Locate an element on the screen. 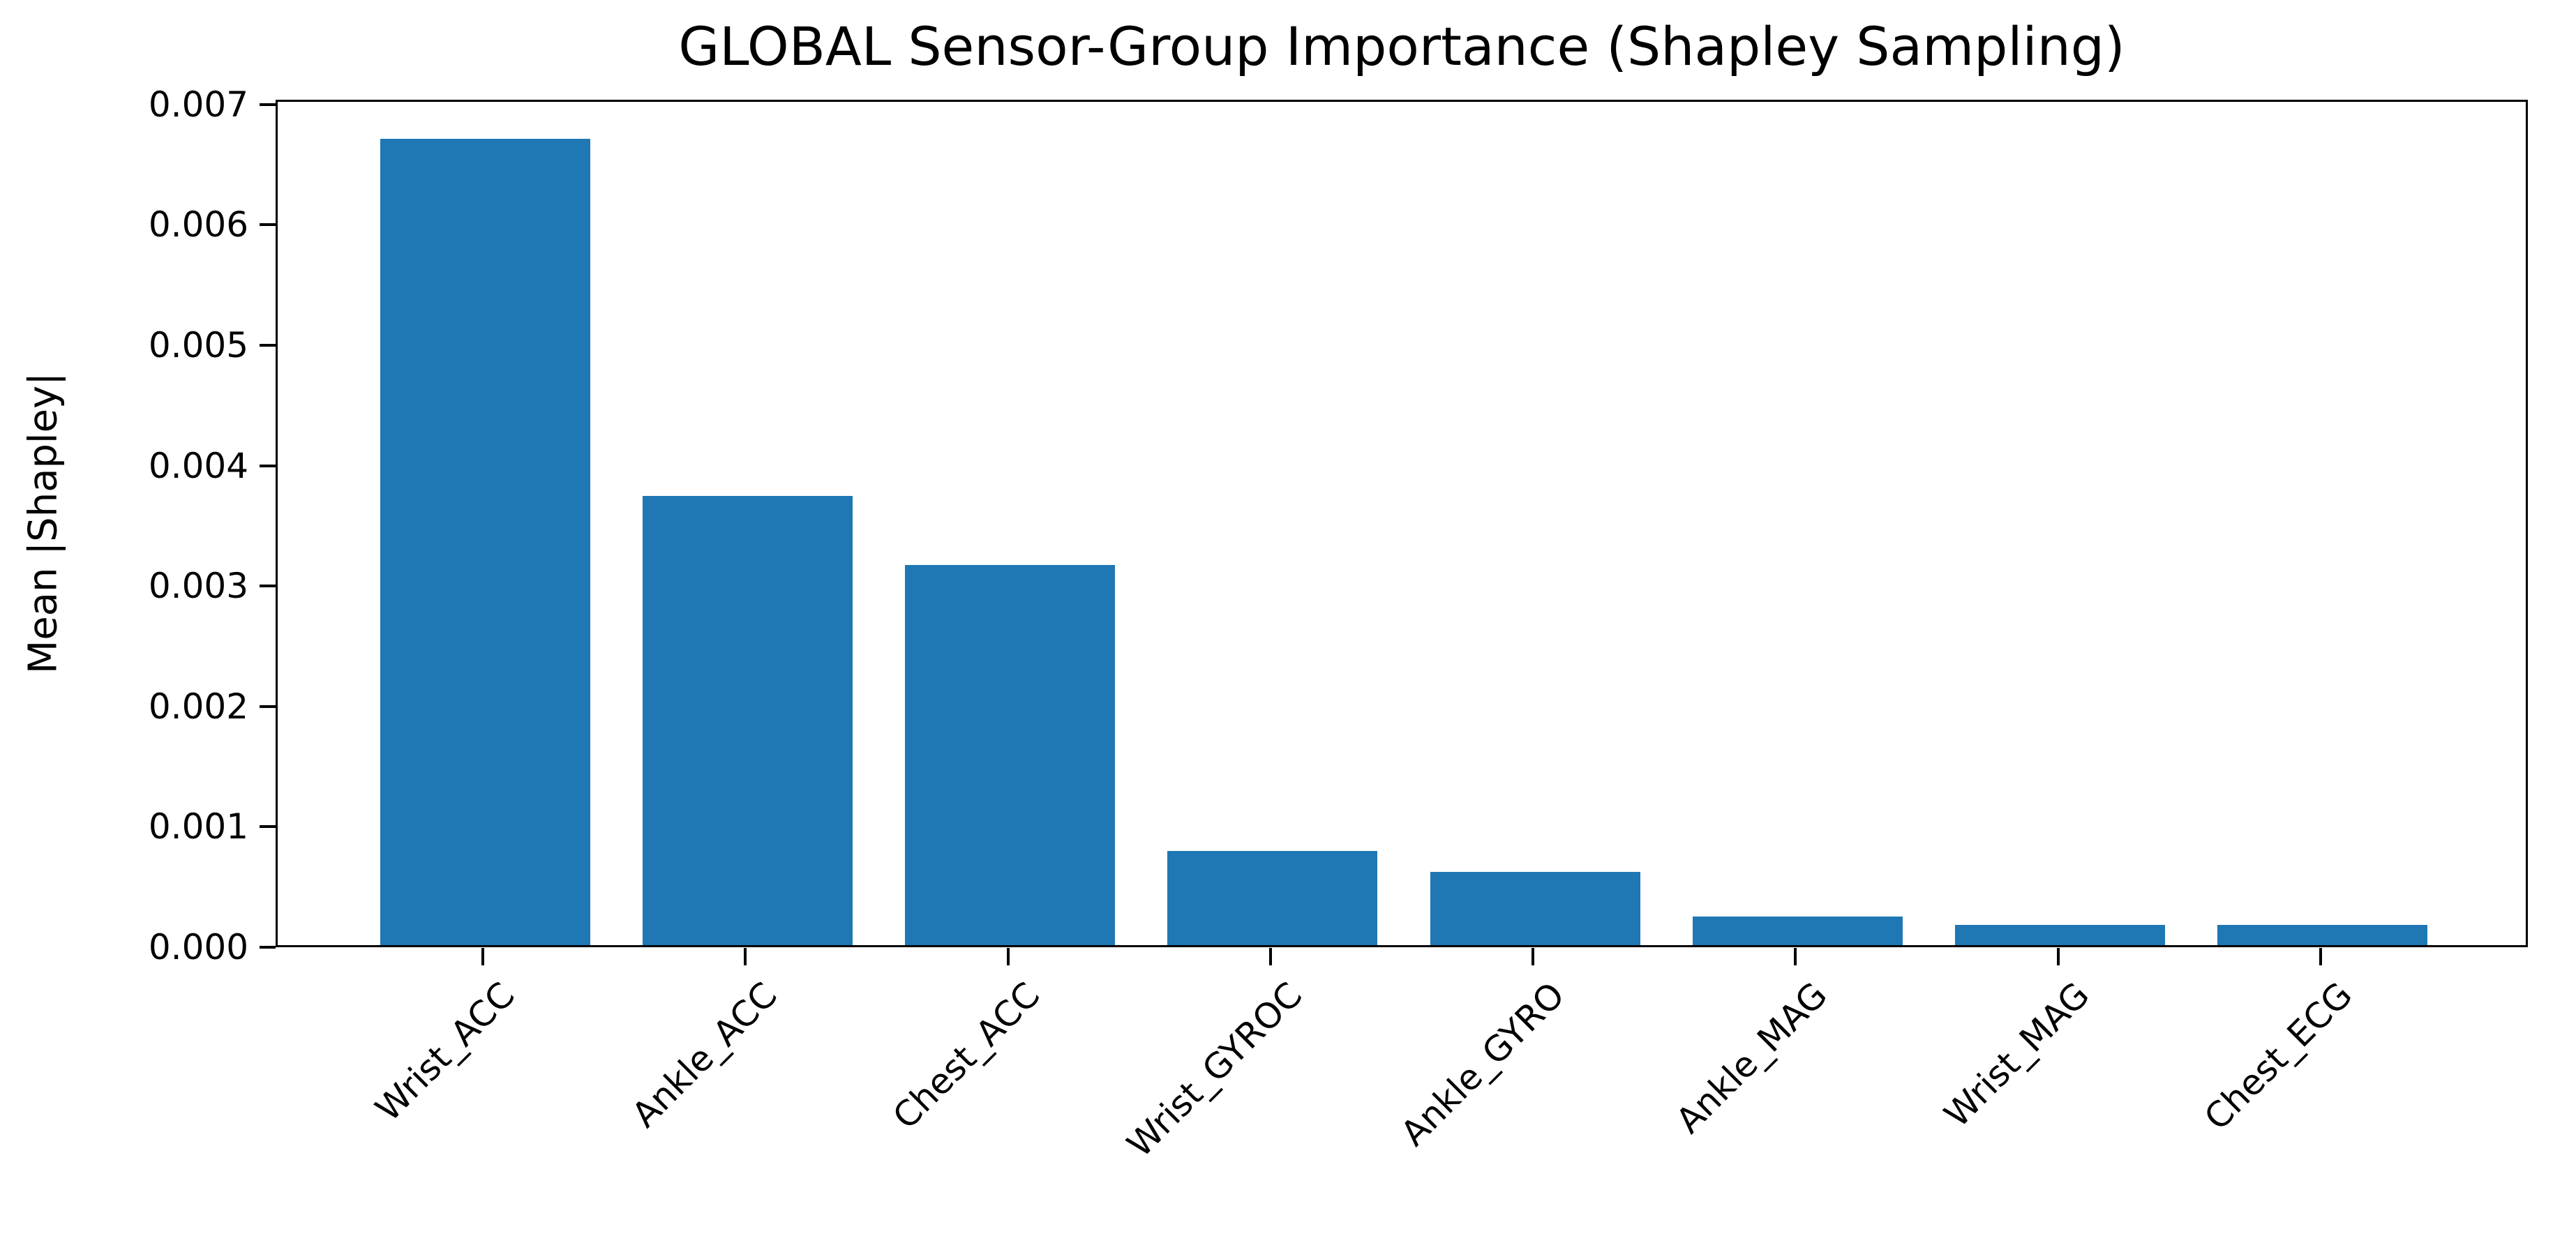 The image size is (2576, 1236). x-tick-label-Chest_ECG: Chest_ECG is located at coordinates (2278, 1056).